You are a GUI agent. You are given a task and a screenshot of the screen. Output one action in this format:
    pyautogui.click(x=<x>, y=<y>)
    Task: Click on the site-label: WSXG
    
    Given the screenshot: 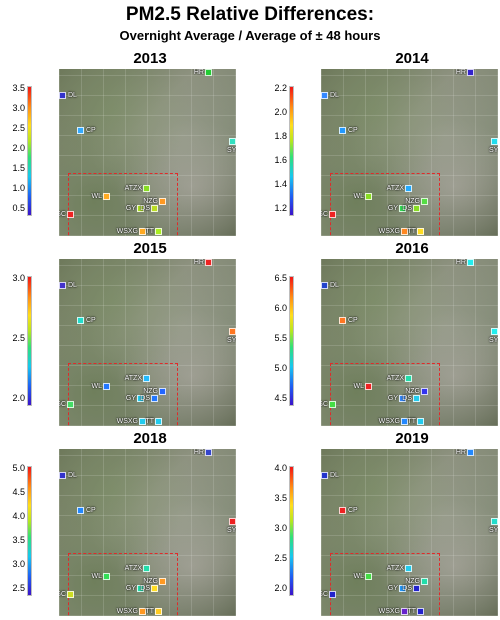 What is the action you would take?
    pyautogui.click(x=389, y=611)
    